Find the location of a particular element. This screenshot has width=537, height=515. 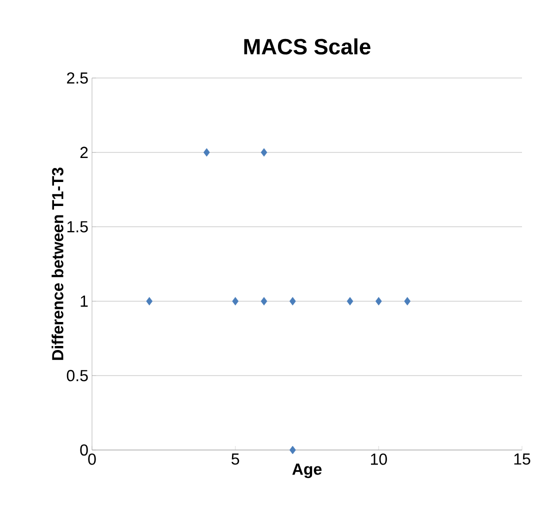

y-tick-label: 1 is located at coordinates (84, 301).